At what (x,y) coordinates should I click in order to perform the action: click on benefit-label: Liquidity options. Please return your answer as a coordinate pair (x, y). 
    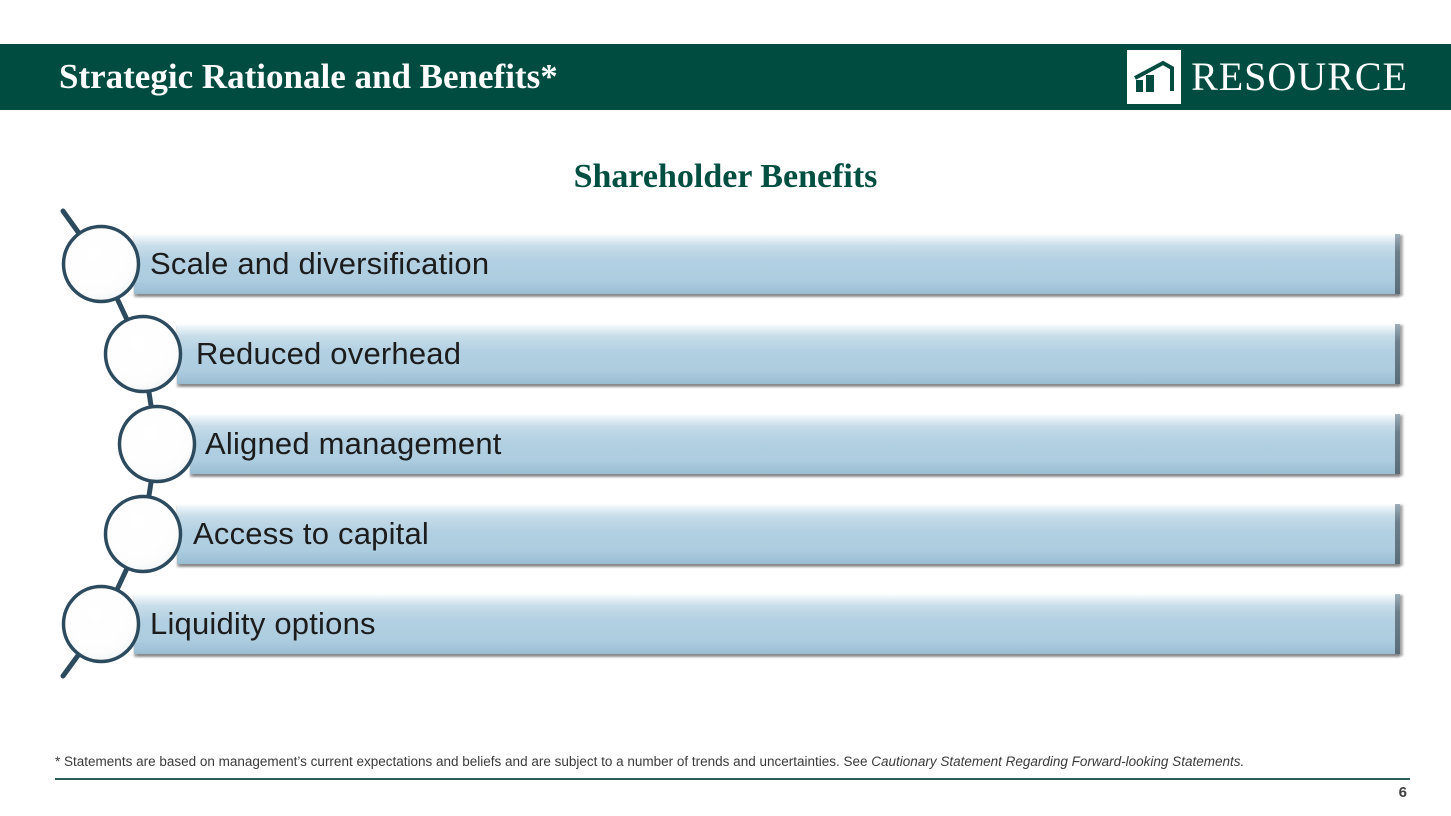
    Looking at the image, I should click on (263, 623).